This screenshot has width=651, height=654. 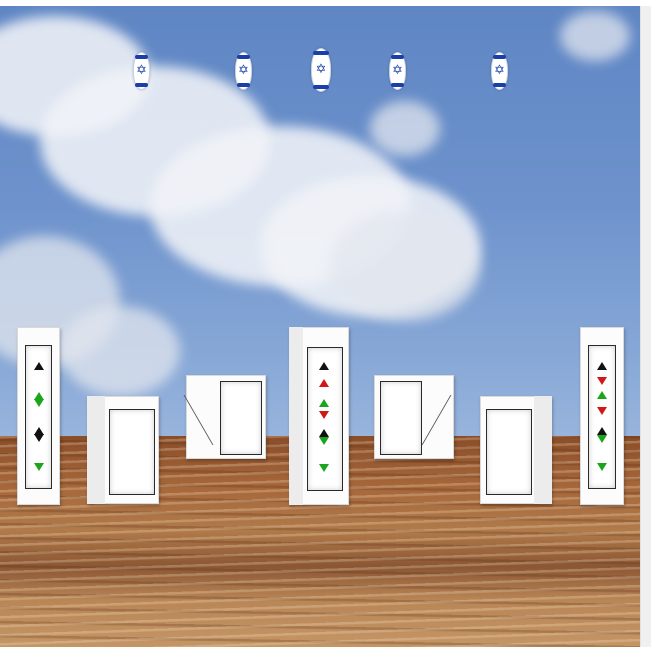 I want to click on crate-left, so click(x=123, y=450).